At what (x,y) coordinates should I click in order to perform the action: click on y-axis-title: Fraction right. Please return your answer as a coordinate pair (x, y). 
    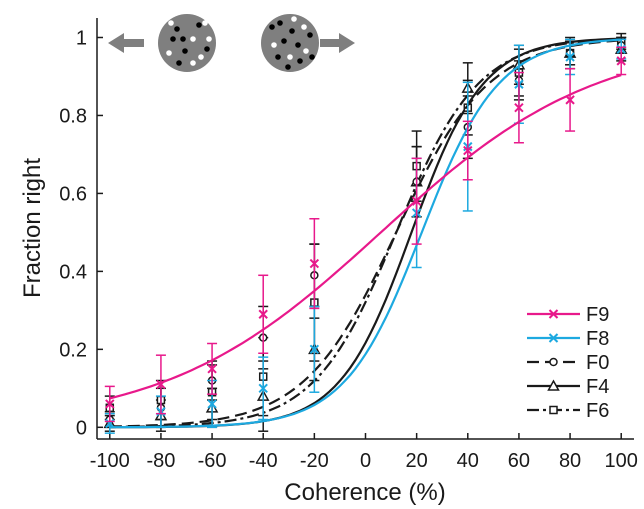
    Looking at the image, I should click on (32, 228).